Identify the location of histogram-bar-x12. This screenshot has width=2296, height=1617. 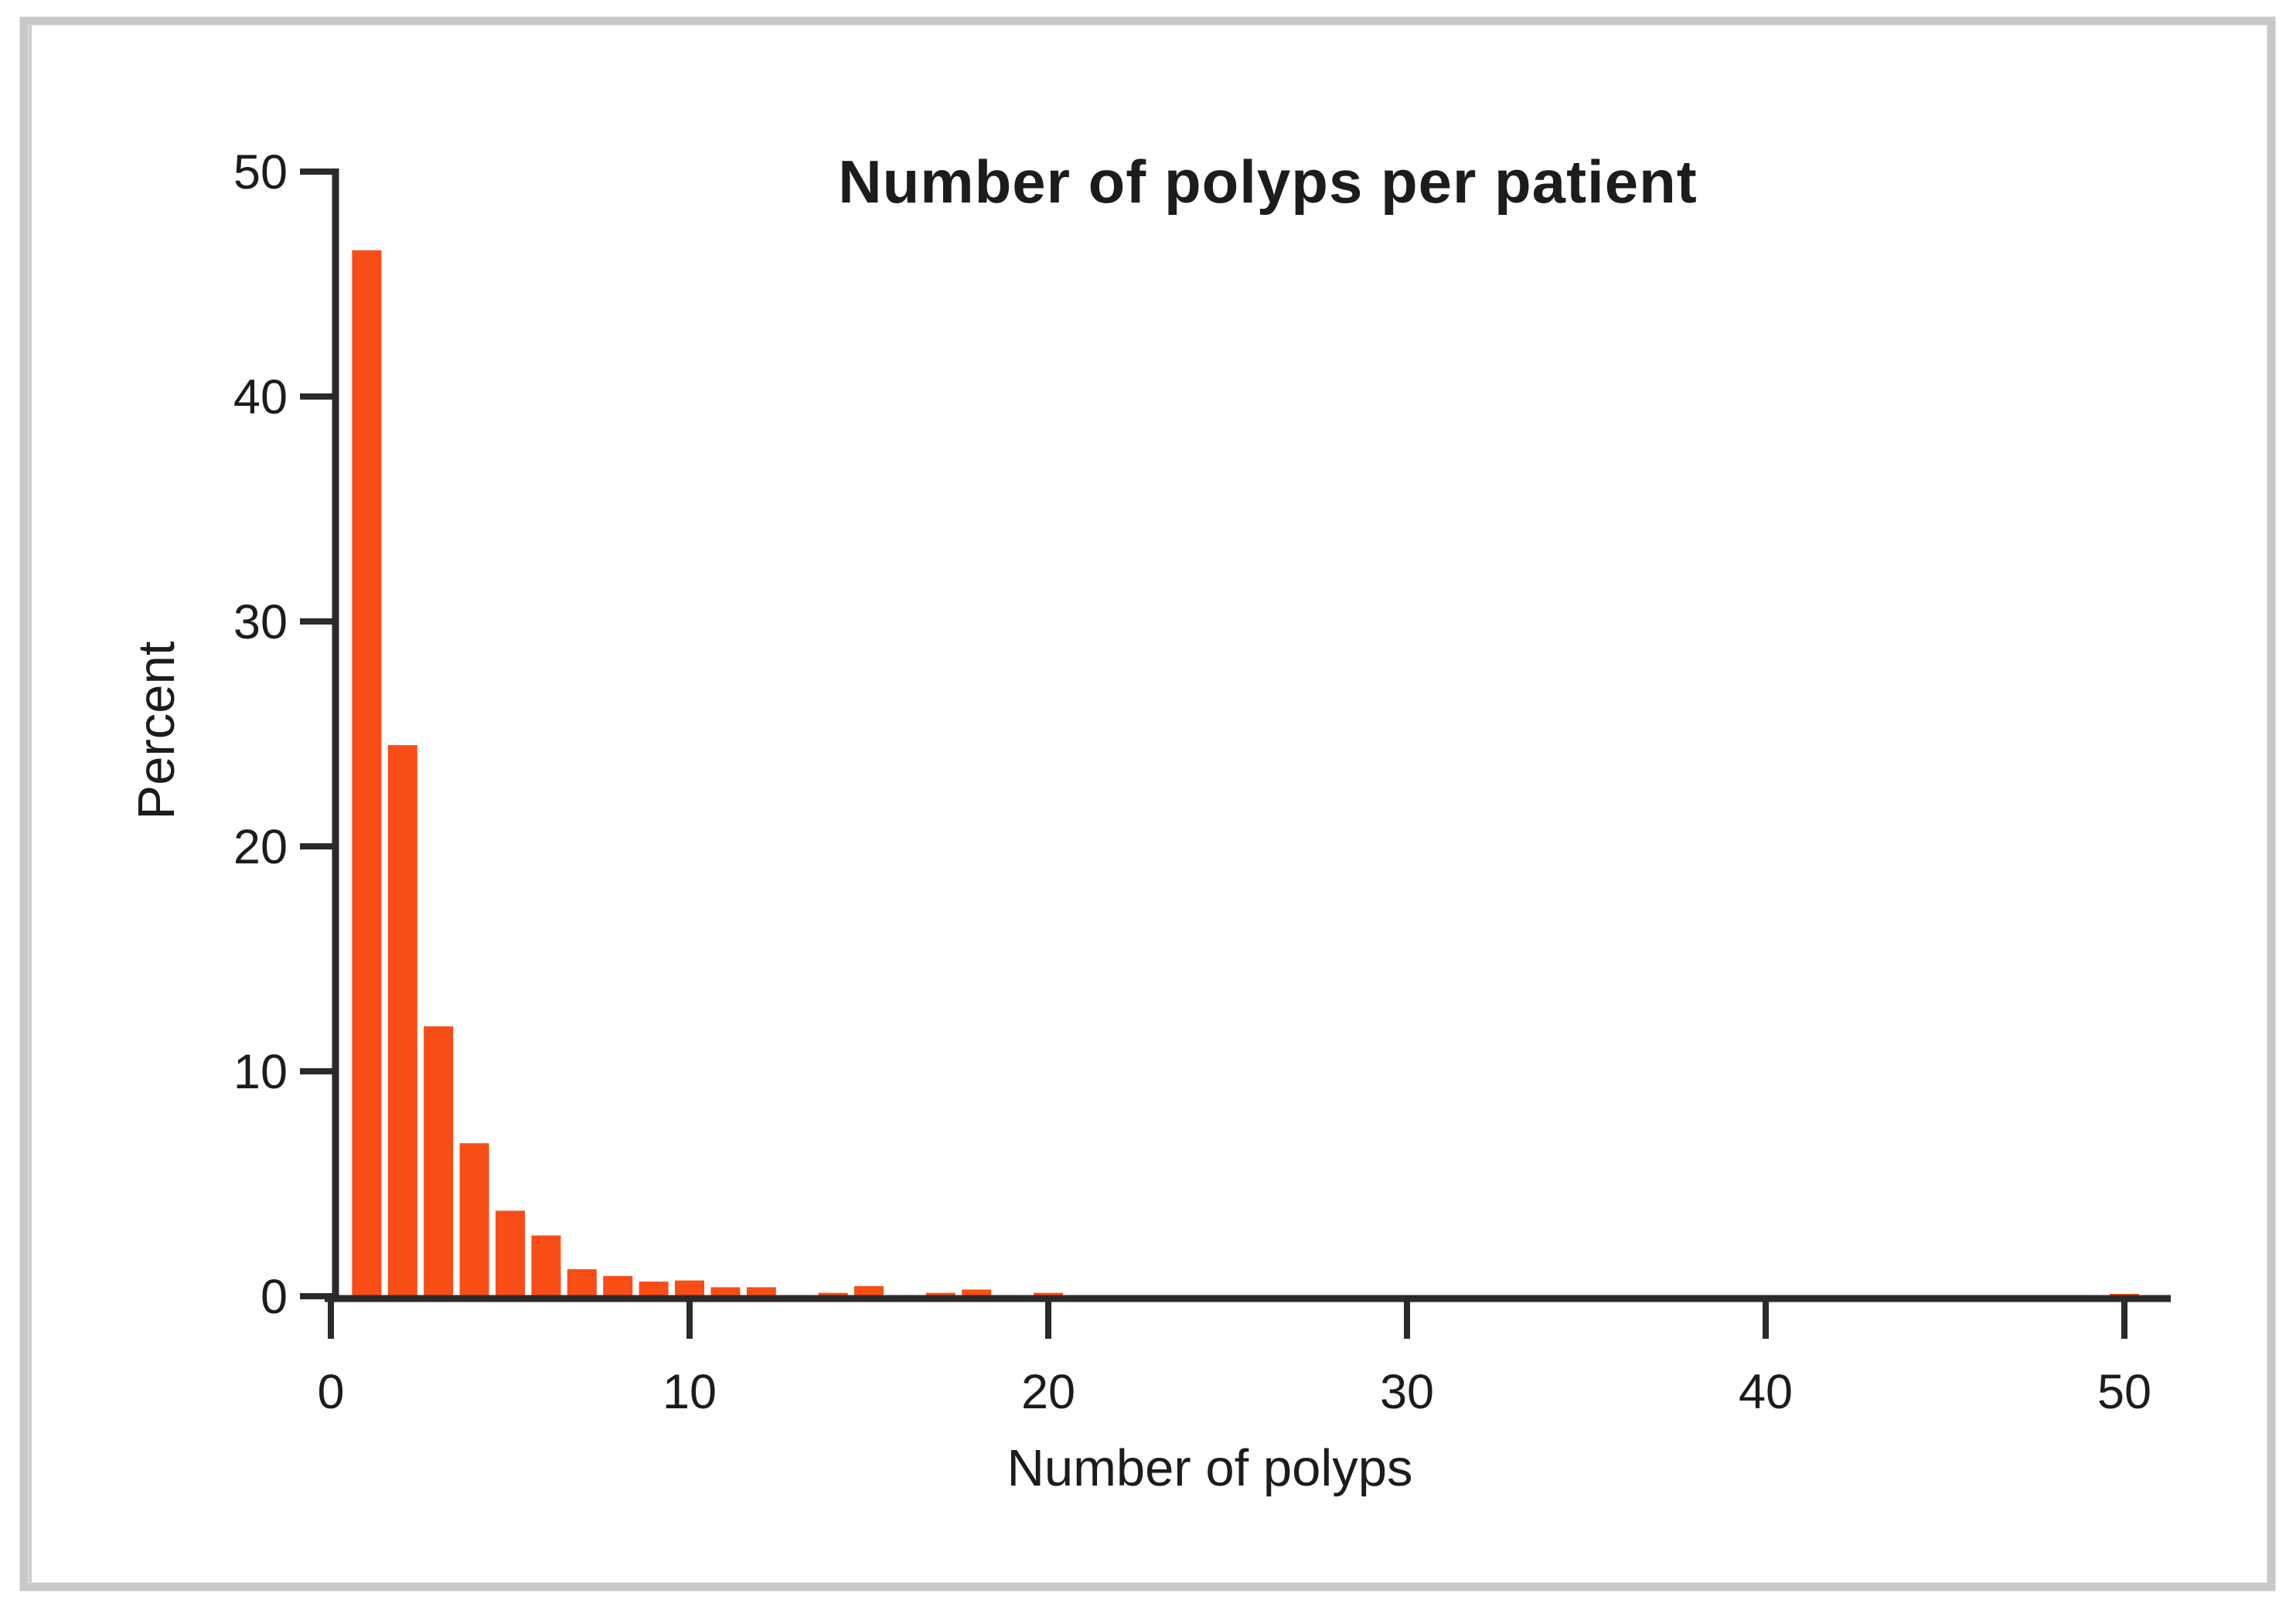
(761, 1291).